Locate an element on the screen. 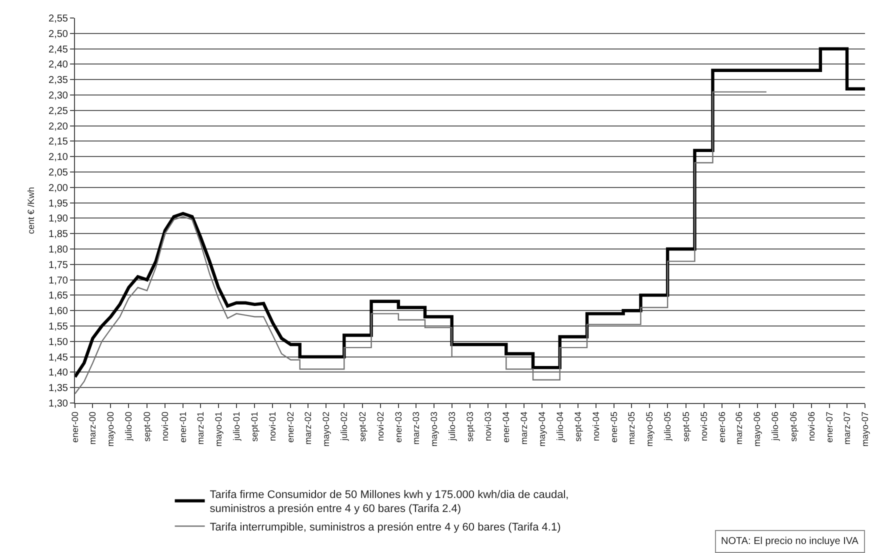 This screenshot has width=890, height=553. x-tick-label: ener-04 is located at coordinates (506, 427).